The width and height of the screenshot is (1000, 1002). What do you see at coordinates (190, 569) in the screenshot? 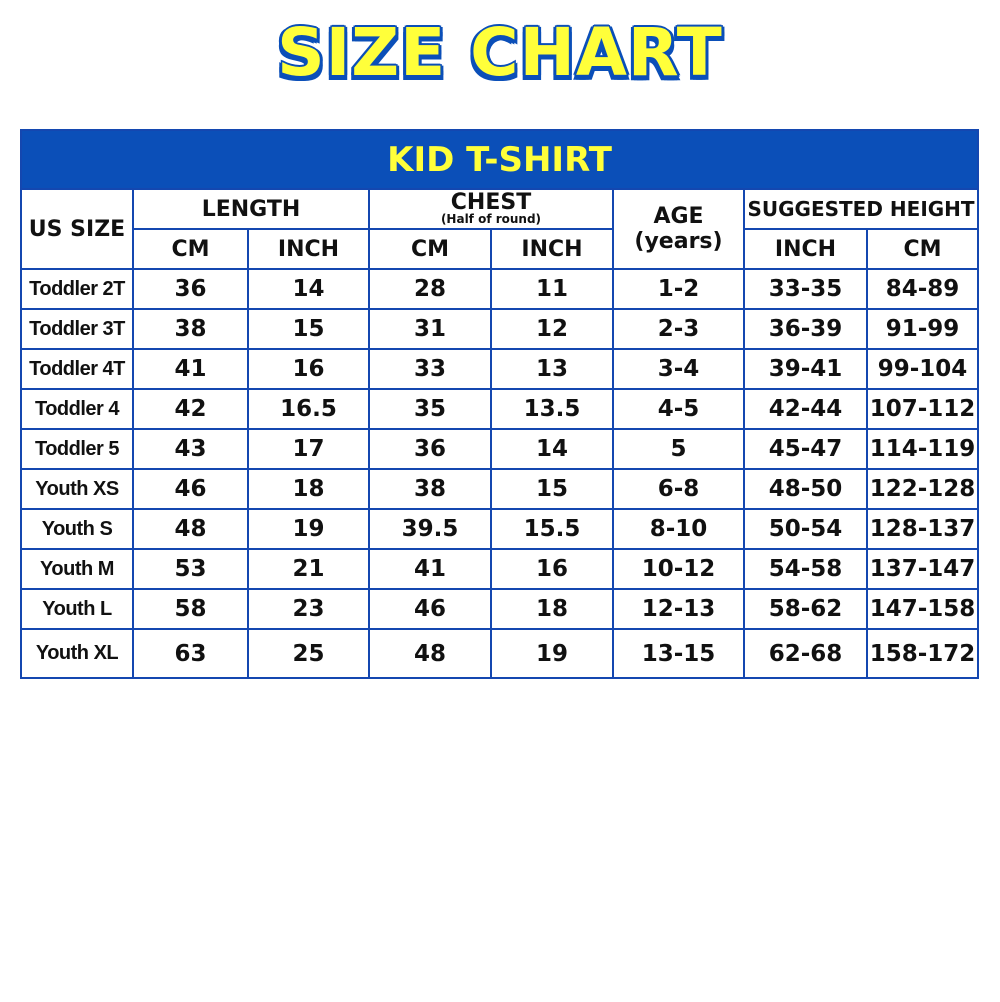
I see `cell-length-cm: 53` at bounding box center [190, 569].